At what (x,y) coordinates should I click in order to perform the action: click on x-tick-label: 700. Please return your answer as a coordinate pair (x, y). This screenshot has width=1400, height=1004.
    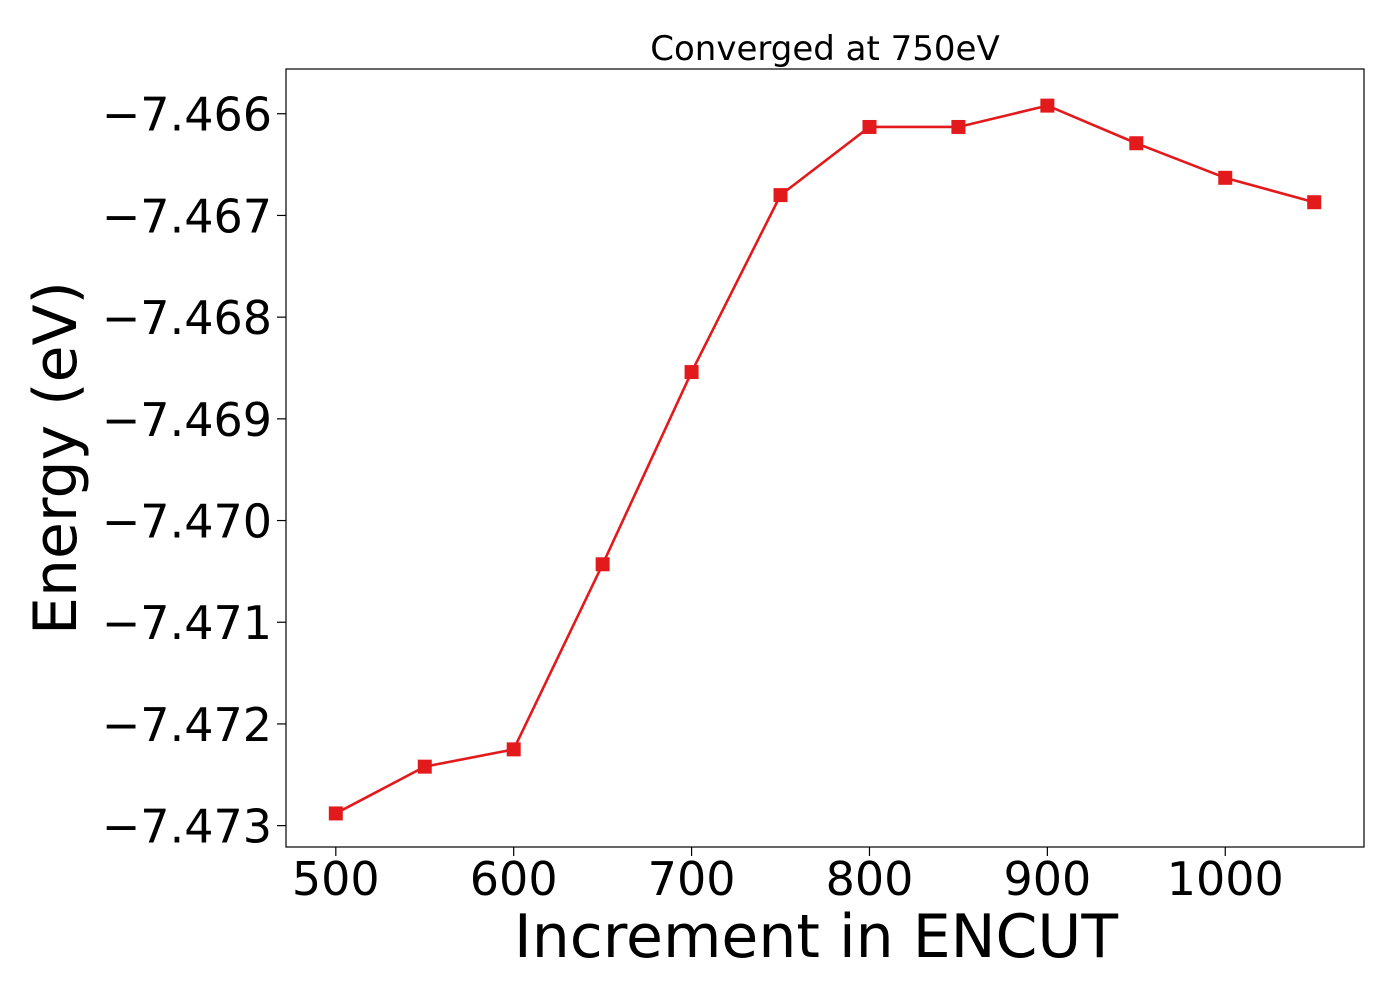
    Looking at the image, I should click on (692, 879).